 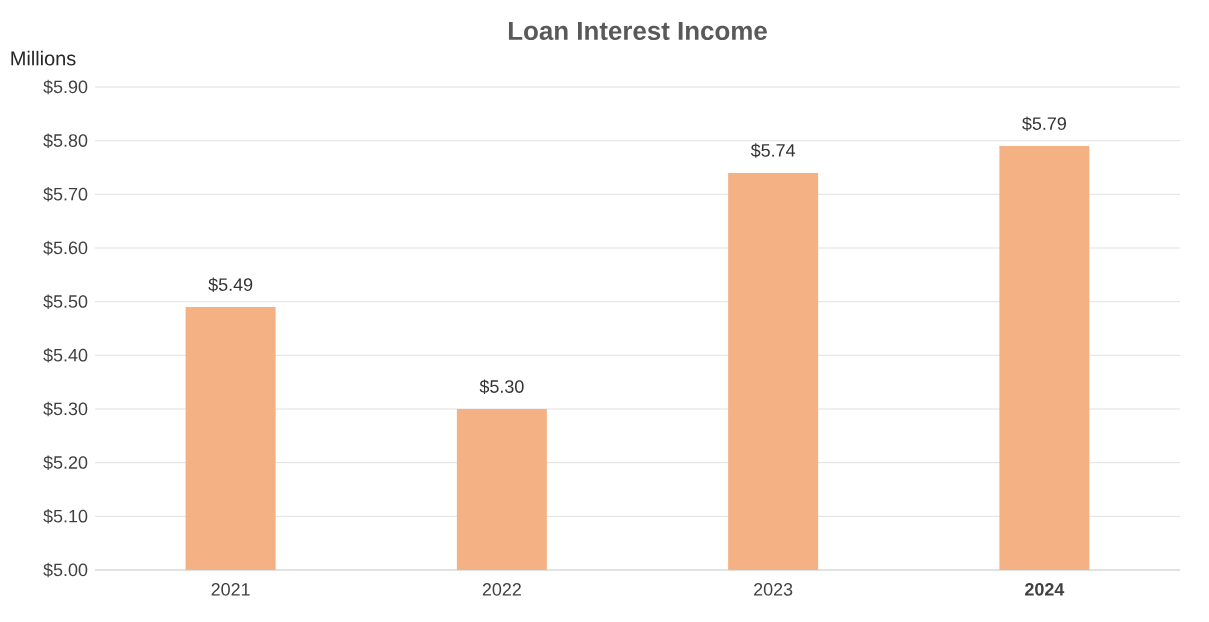 I want to click on x-tick-label: 2023, so click(x=773, y=589).